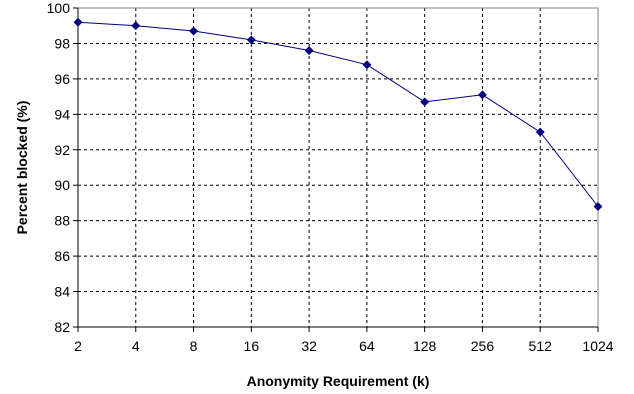 This screenshot has height=394, width=634. I want to click on y-tick-label: 86, so click(62, 256).